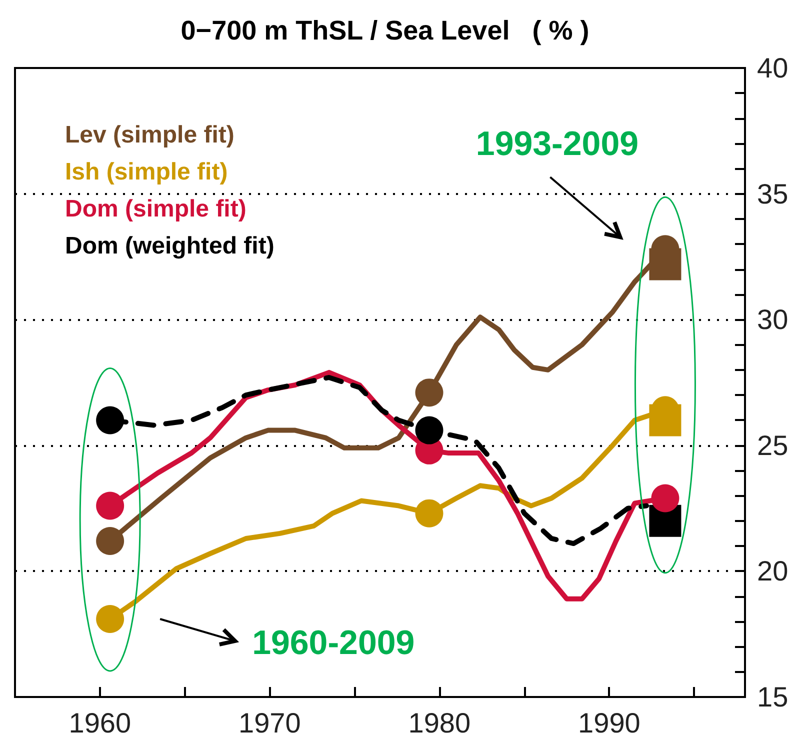 This screenshot has height=740, width=800. I want to click on text: Dom (weighted fit), so click(169, 246).